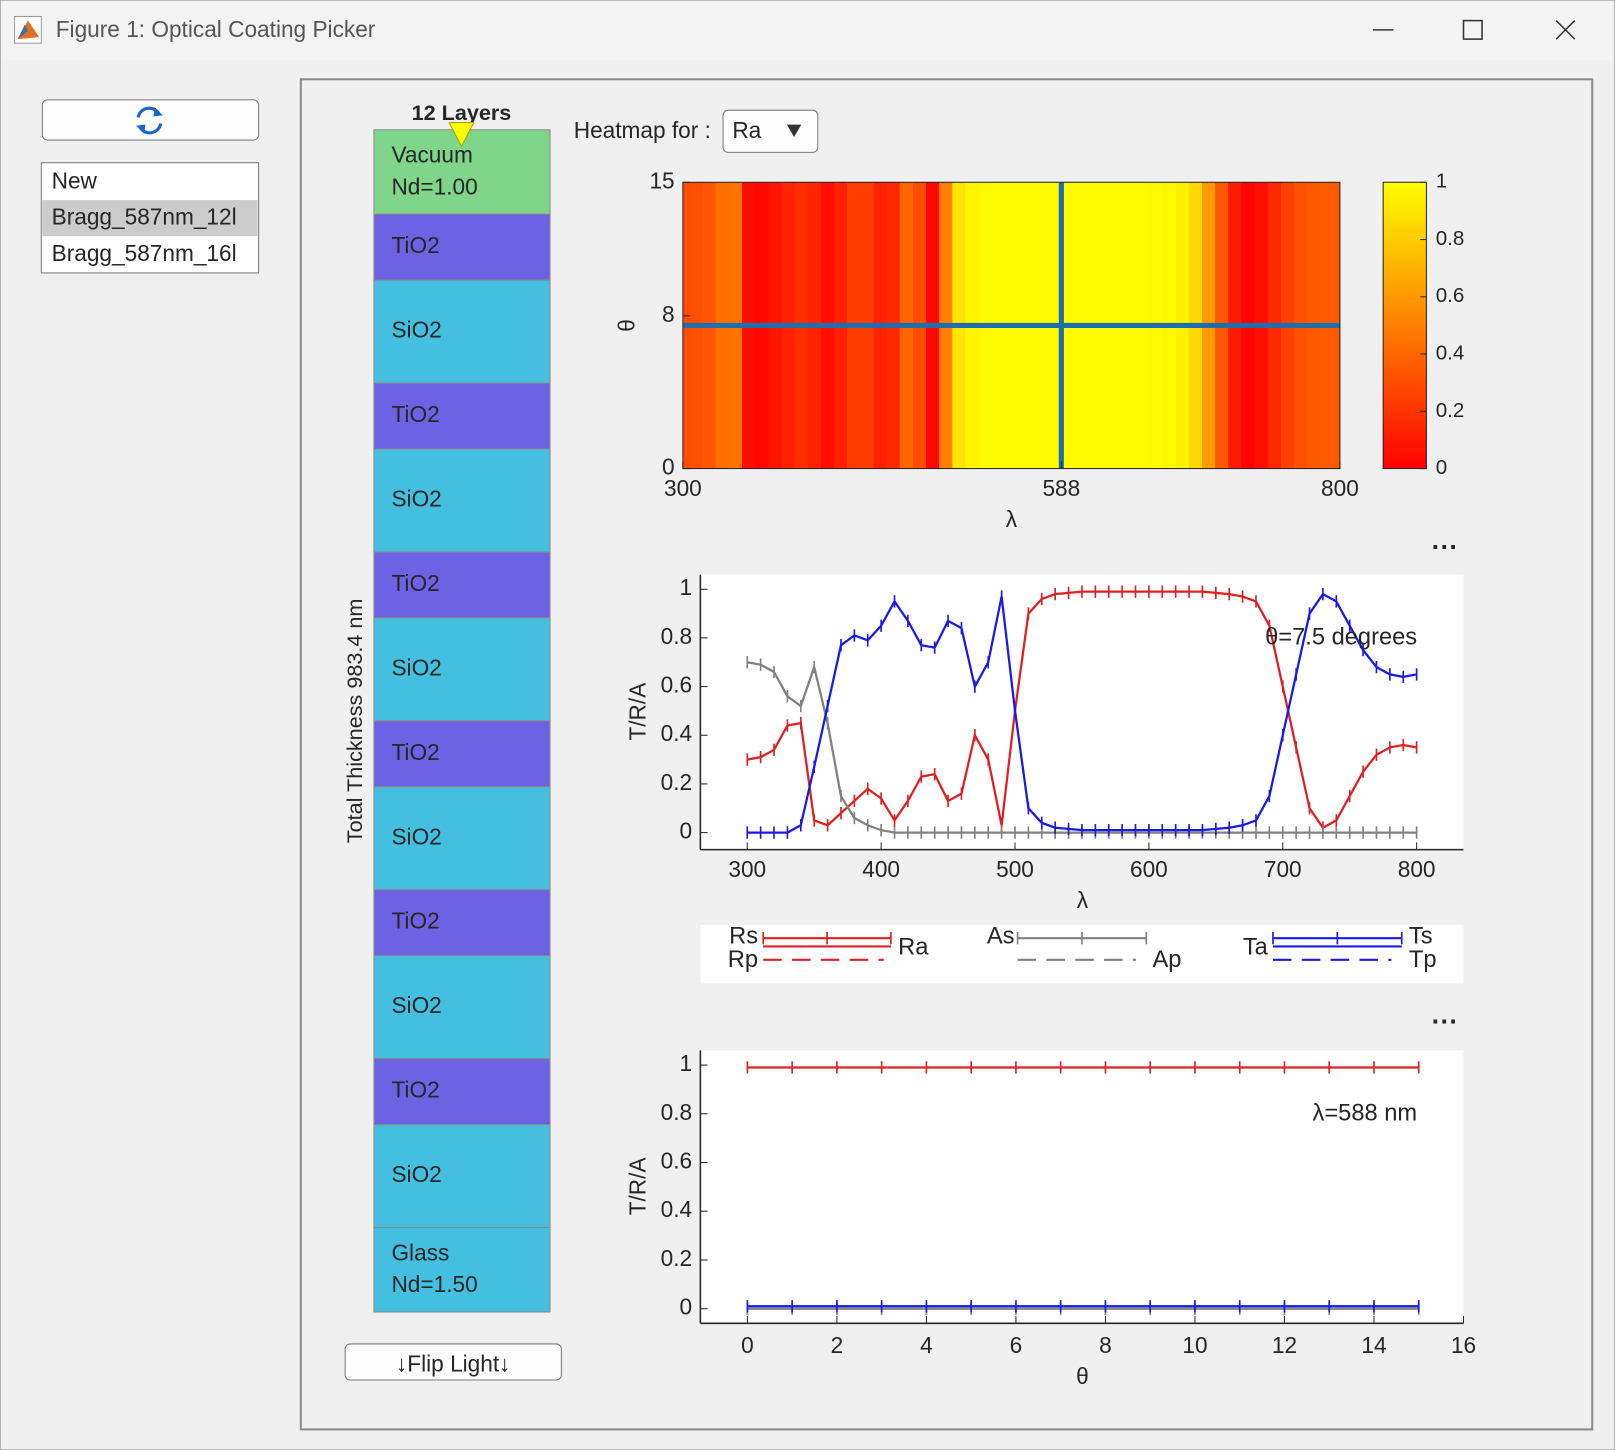 Image resolution: width=1615 pixels, height=1450 pixels. What do you see at coordinates (28, 29) in the screenshot?
I see `app-icon` at bounding box center [28, 29].